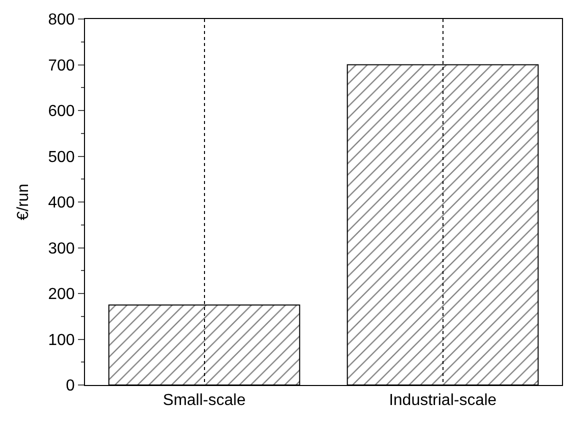  Describe the element at coordinates (61, 340) in the screenshot. I see `y-tick-label: 100` at that location.